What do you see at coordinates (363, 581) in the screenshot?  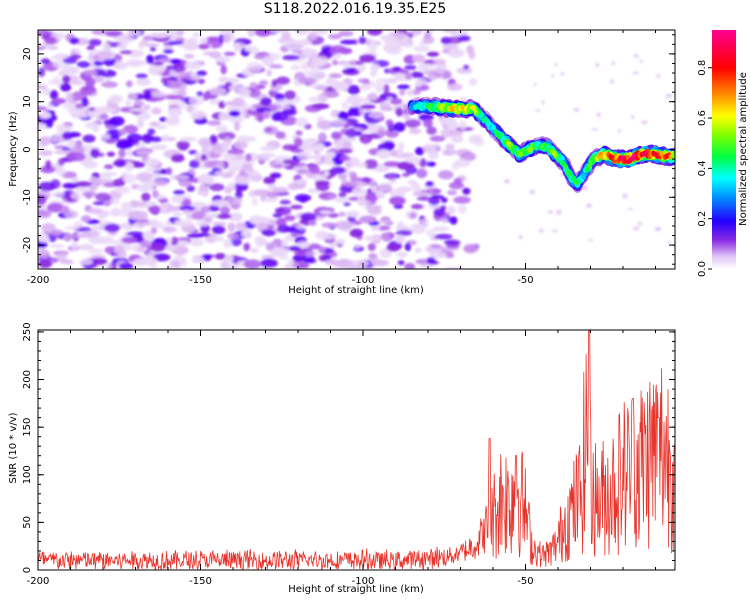 I see `x-tick-label: -100` at bounding box center [363, 581].